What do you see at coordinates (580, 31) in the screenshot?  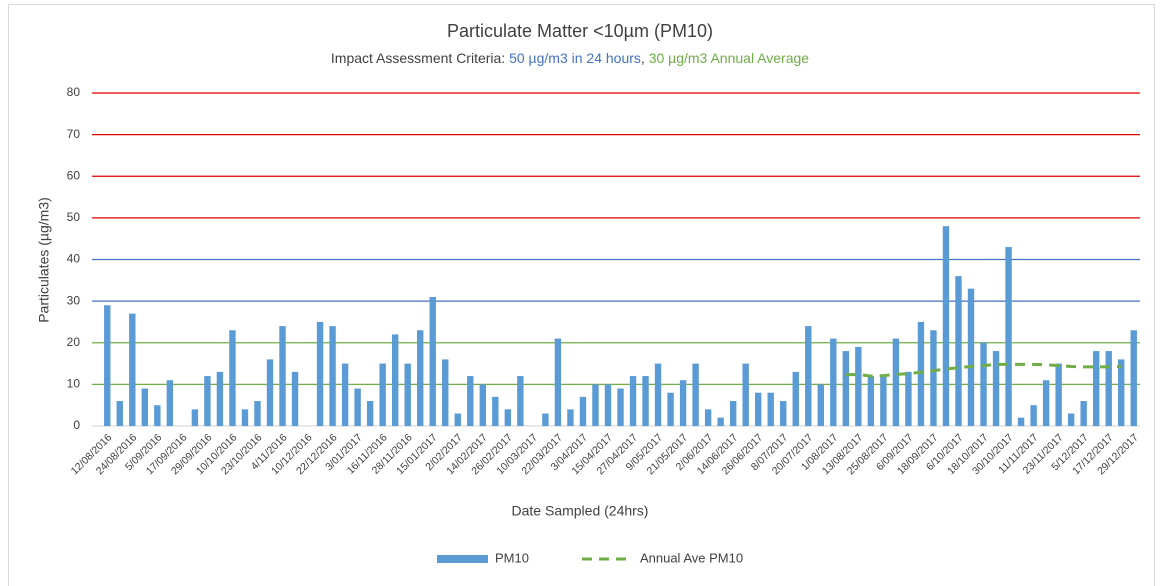 I see `chart-title: Particulate Matter <10µm (PM10)` at bounding box center [580, 31].